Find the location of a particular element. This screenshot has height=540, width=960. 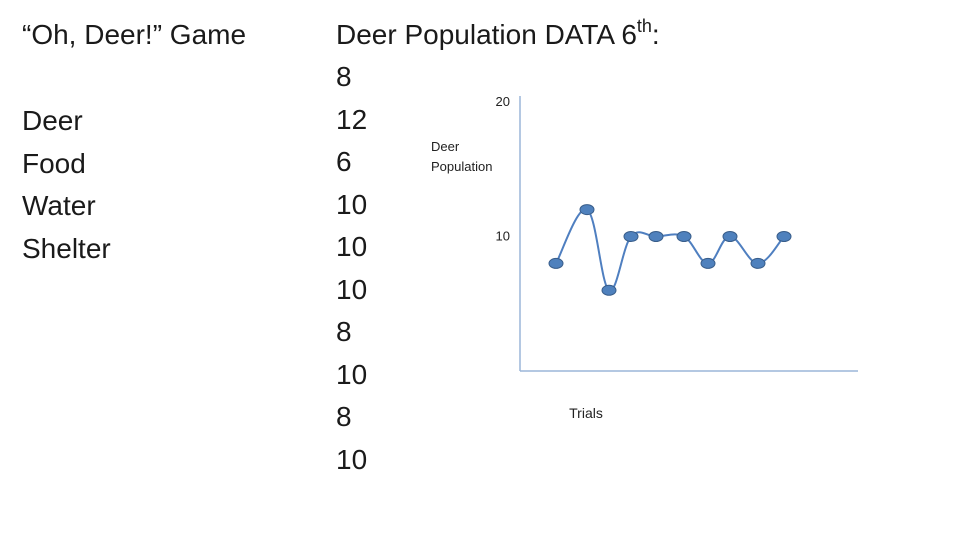

x-axis-label: Trials is located at coordinates (586, 413).